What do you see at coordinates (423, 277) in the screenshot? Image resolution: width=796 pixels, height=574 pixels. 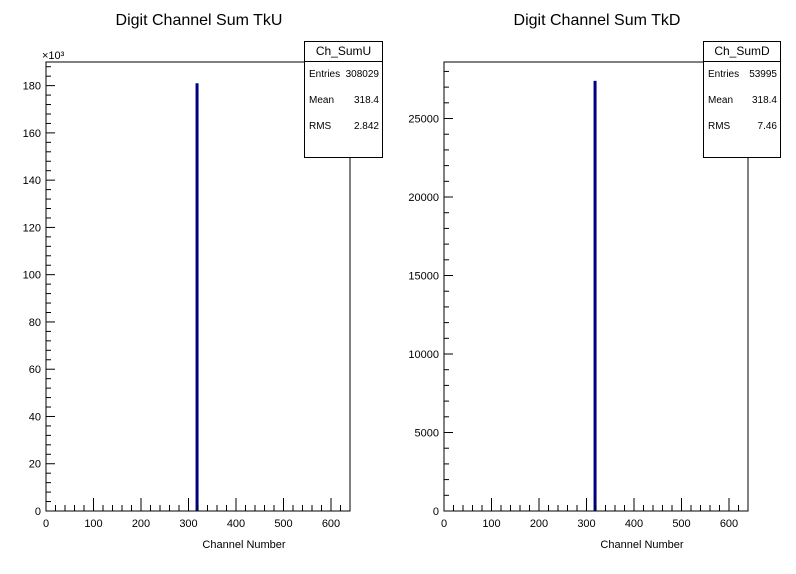 I see `y-tick-label: 15000` at bounding box center [423, 277].